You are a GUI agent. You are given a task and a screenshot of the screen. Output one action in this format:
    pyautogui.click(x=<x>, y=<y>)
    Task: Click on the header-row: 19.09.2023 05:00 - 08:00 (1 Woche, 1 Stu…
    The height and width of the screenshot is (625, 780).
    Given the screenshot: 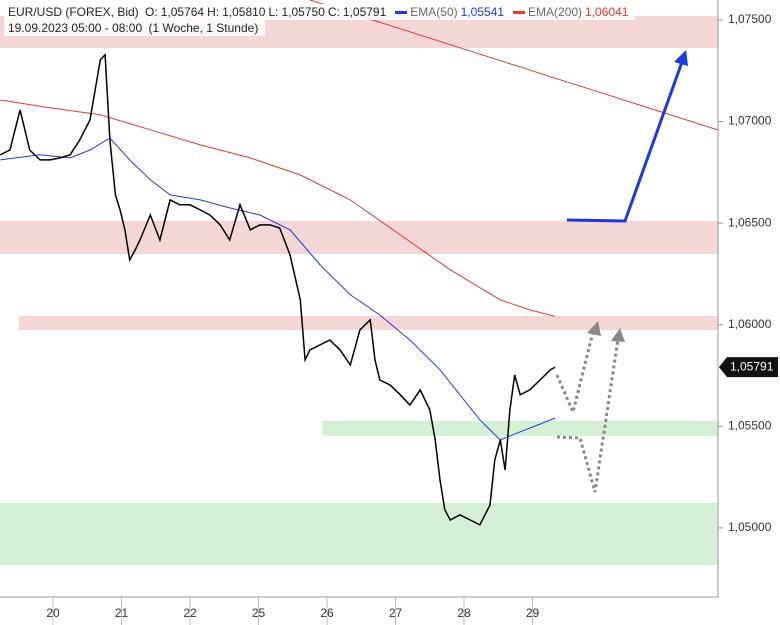 What is the action you would take?
    pyautogui.click(x=135, y=28)
    